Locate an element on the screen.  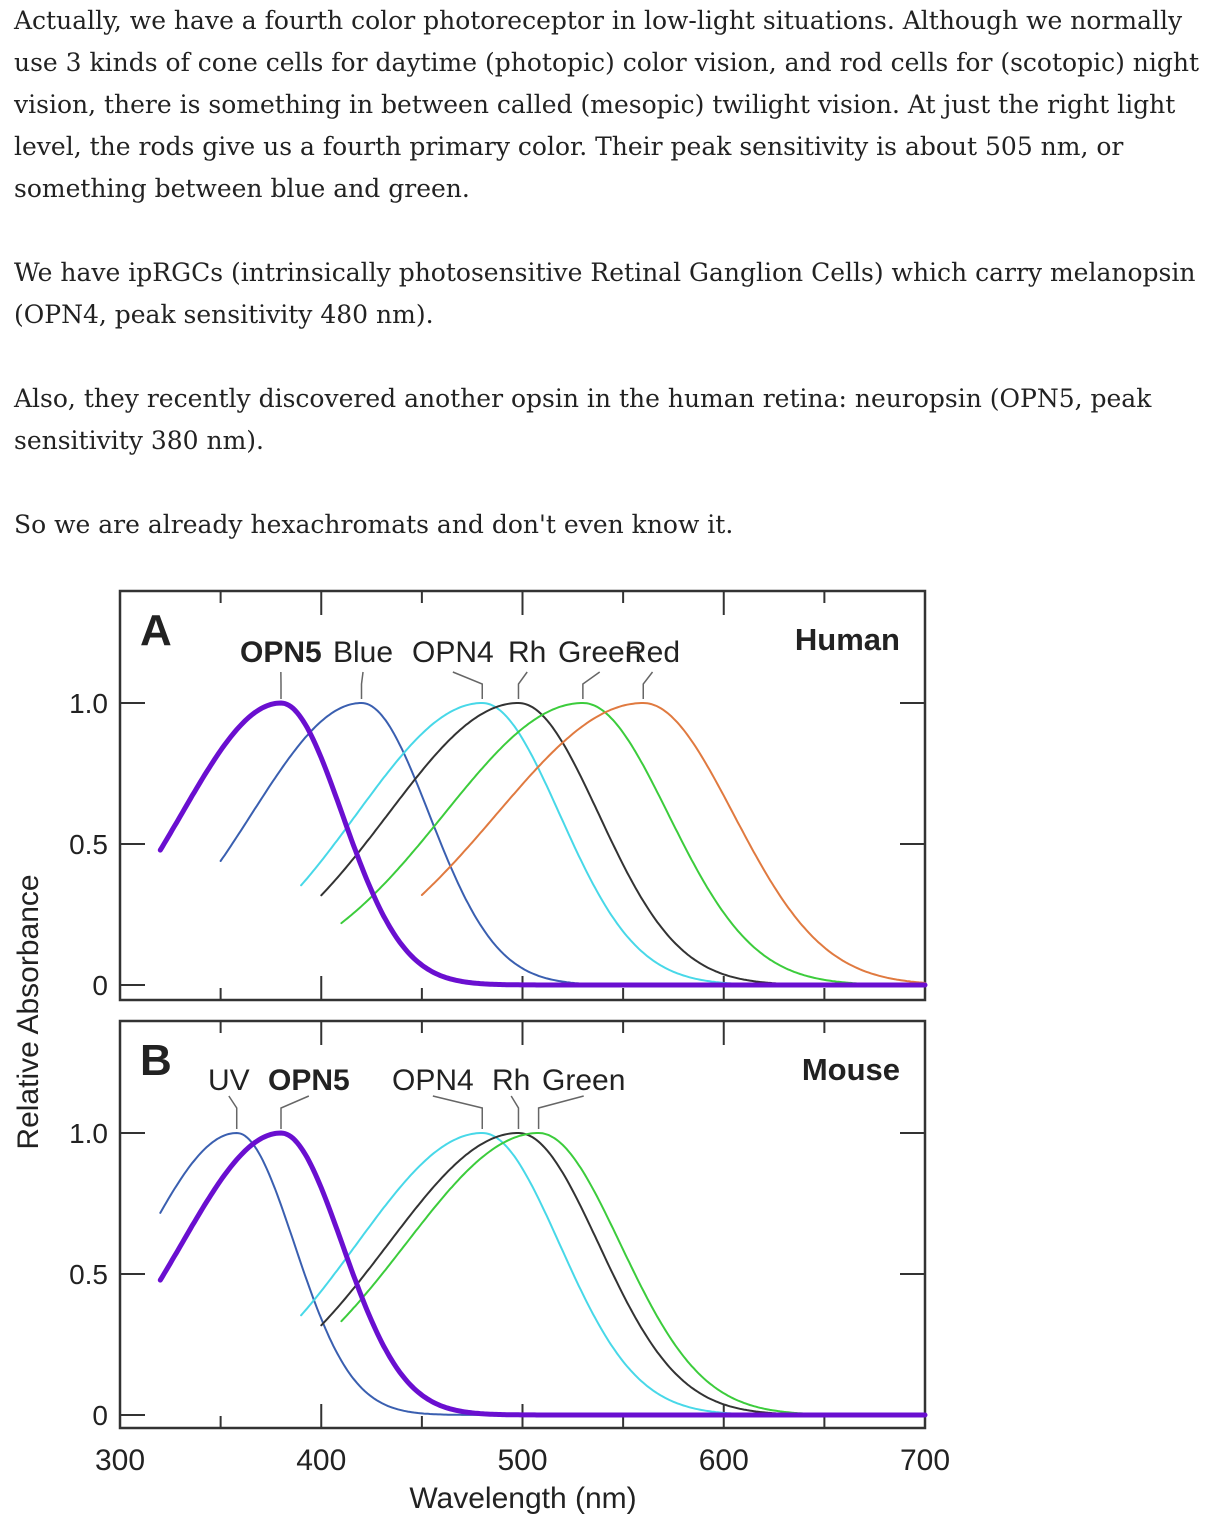
panel-title: Human is located at coordinates (847, 639).